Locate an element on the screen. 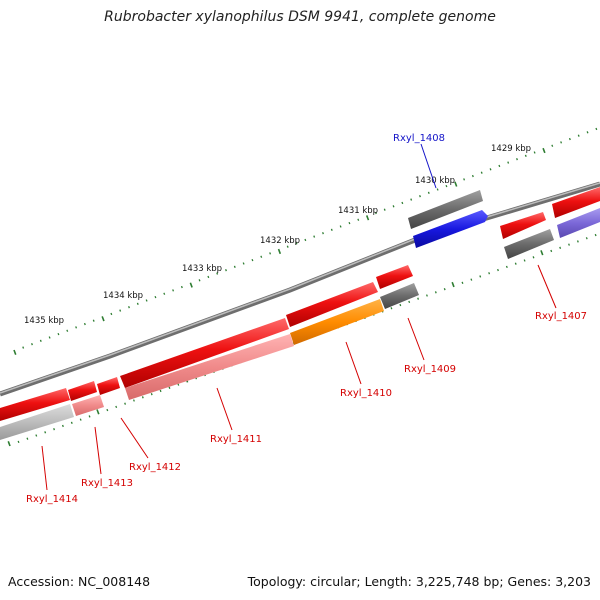  gene-rxyl-1408-upper is located at coordinates (445, 209).